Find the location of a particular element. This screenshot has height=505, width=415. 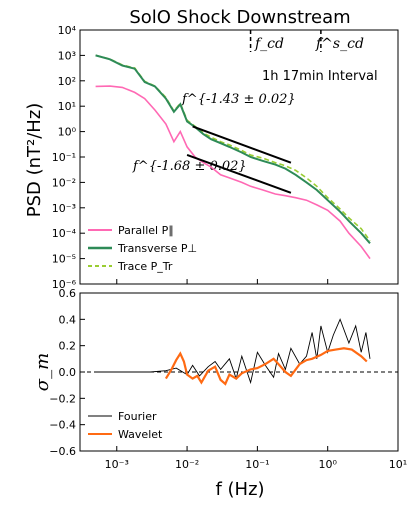

x-tick-label: 10⁰ is located at coordinates (327, 464).